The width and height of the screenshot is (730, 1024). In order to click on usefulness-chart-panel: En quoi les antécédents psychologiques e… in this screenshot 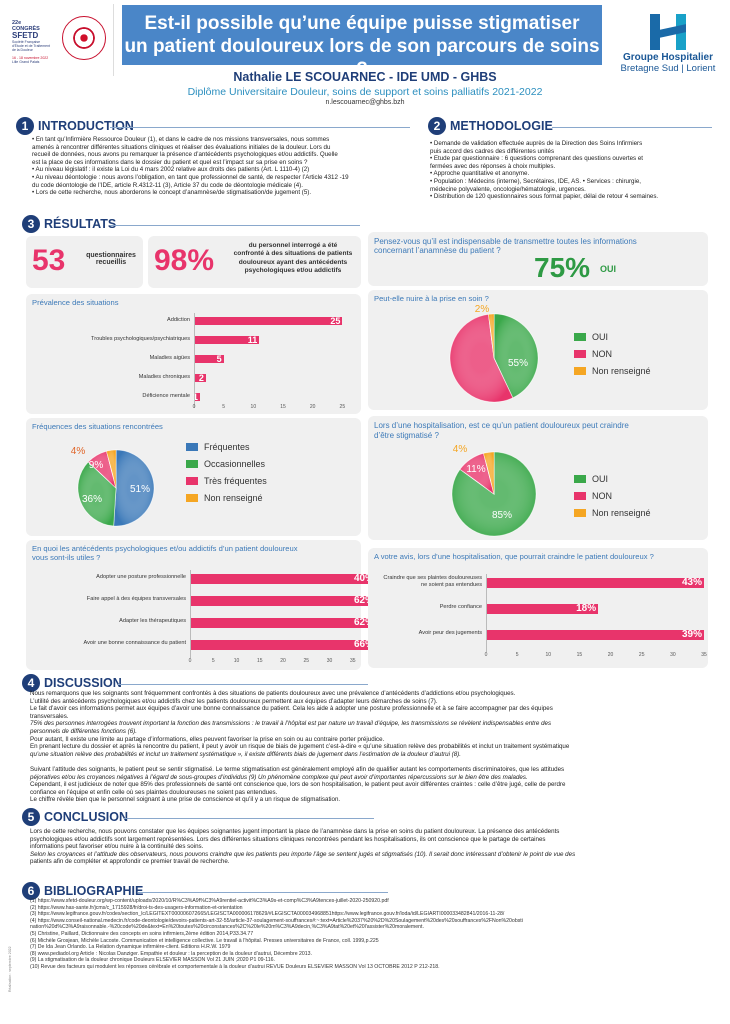, I will do `click(202, 605)`.